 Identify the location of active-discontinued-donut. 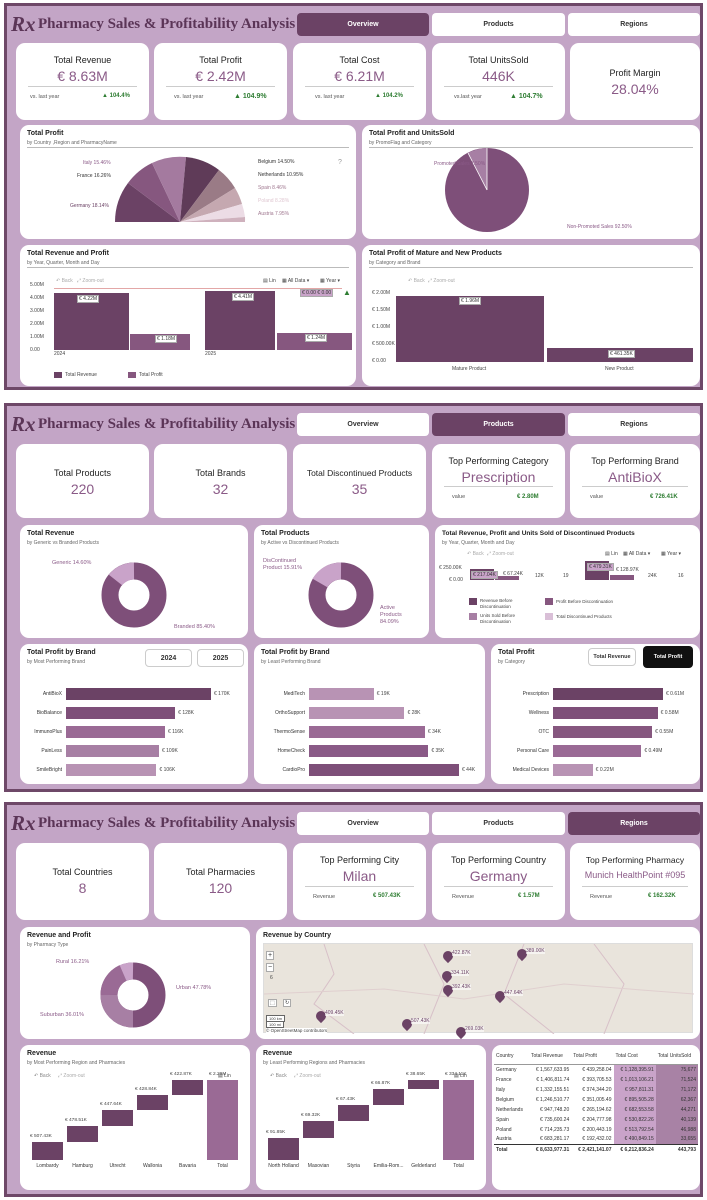
(341, 595).